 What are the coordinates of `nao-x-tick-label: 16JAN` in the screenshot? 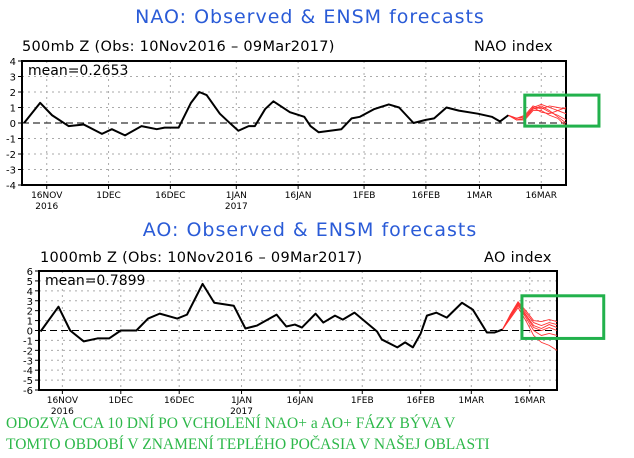 It's located at (298, 196).